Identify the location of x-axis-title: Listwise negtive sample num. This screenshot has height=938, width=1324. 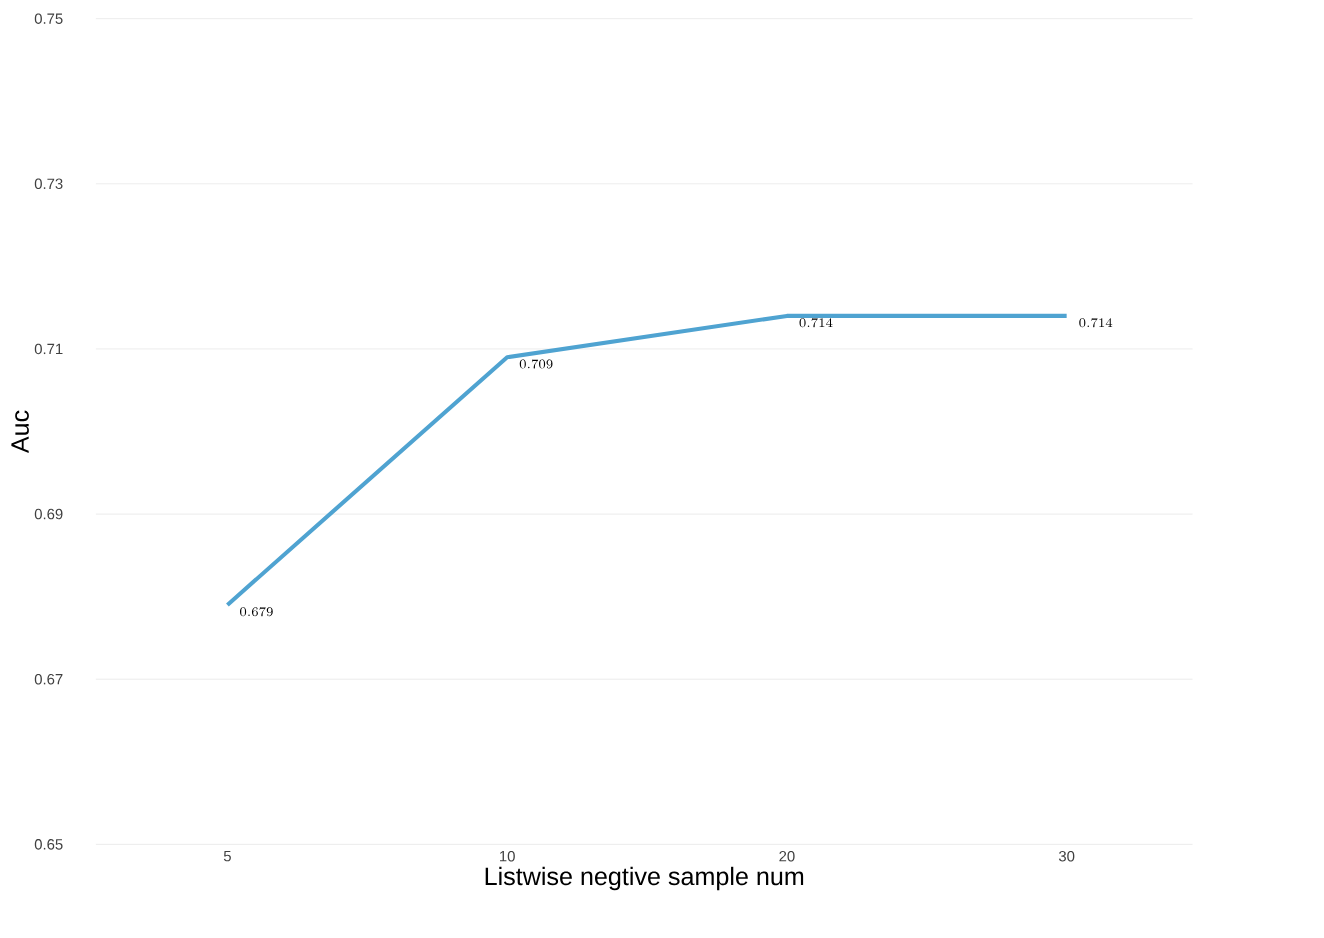
(644, 878).